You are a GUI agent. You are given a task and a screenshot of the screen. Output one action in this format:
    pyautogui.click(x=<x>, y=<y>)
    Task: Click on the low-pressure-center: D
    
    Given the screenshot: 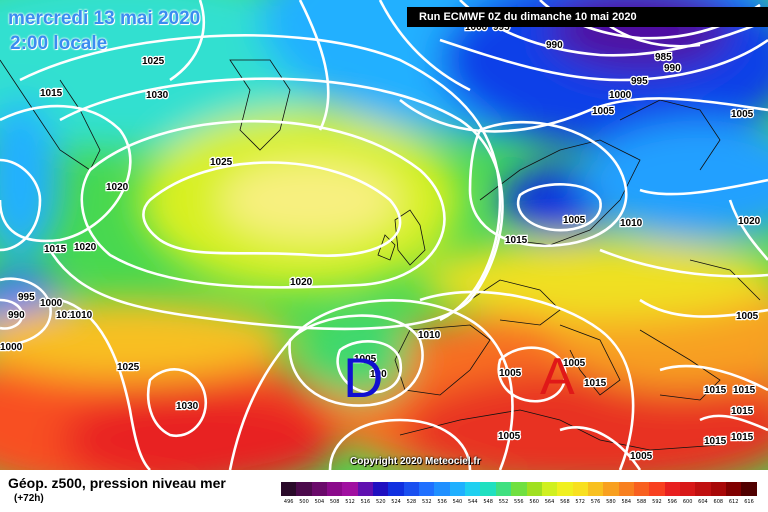 What is the action you would take?
    pyautogui.click(x=363, y=377)
    